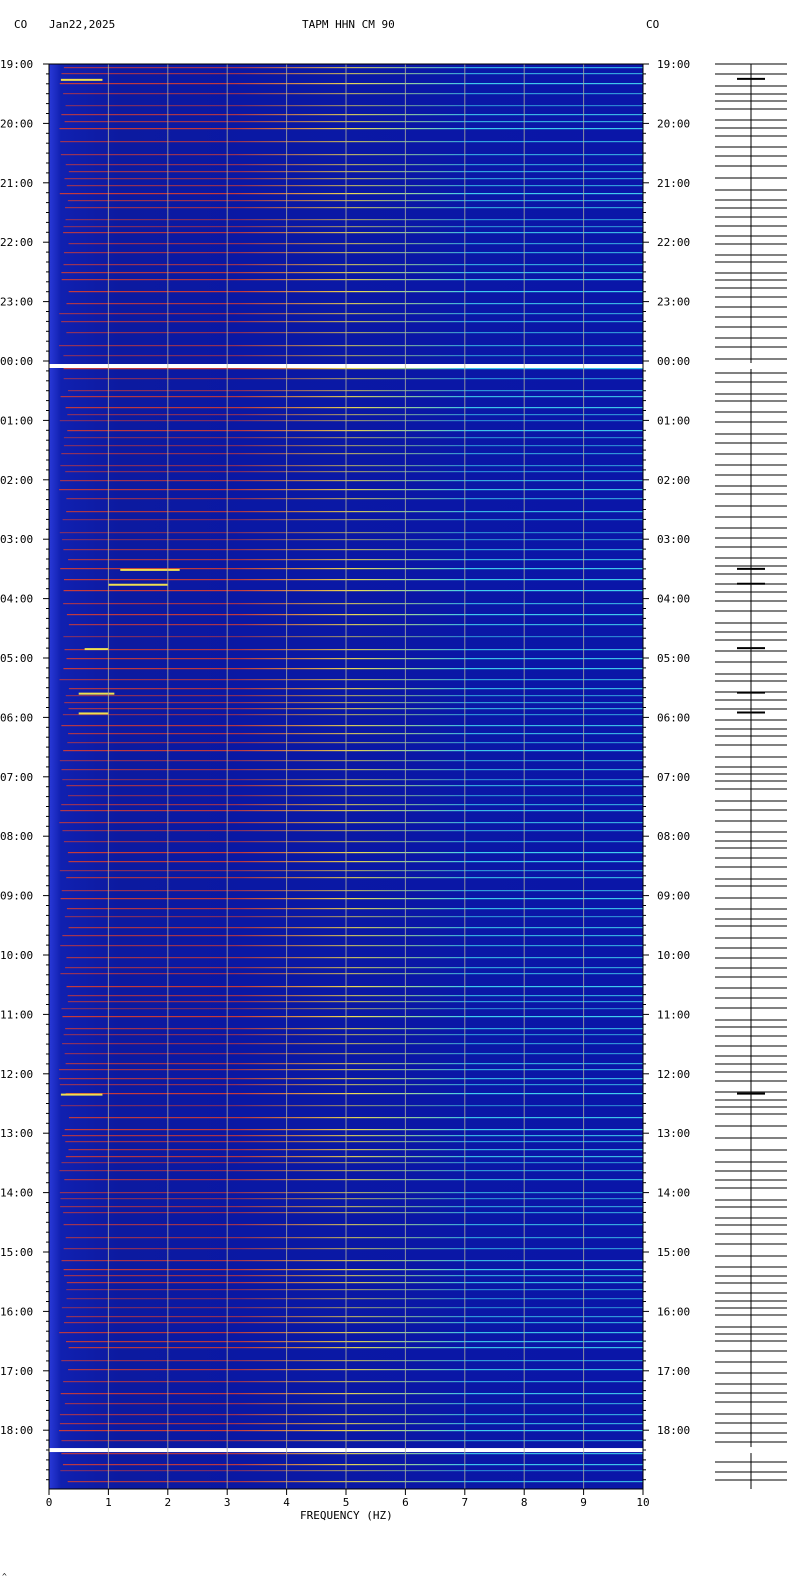 The height and width of the screenshot is (1584, 802). I want to click on x-tick-label: 2, so click(167, 1502).